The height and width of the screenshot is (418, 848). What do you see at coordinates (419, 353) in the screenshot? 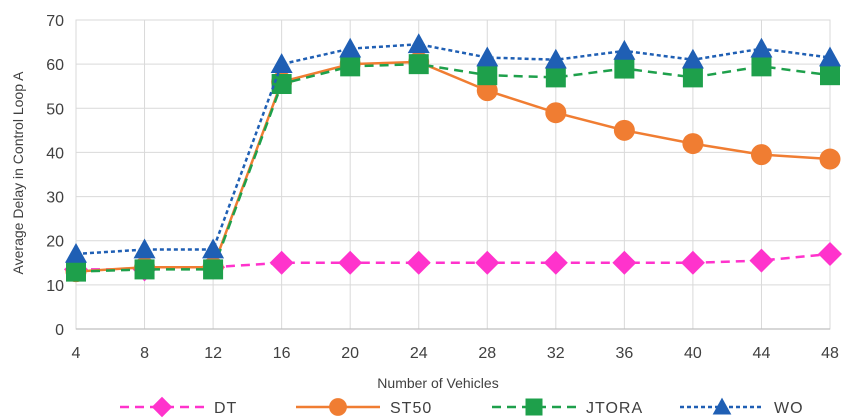
I see `x-tick-label: 24` at bounding box center [419, 353].